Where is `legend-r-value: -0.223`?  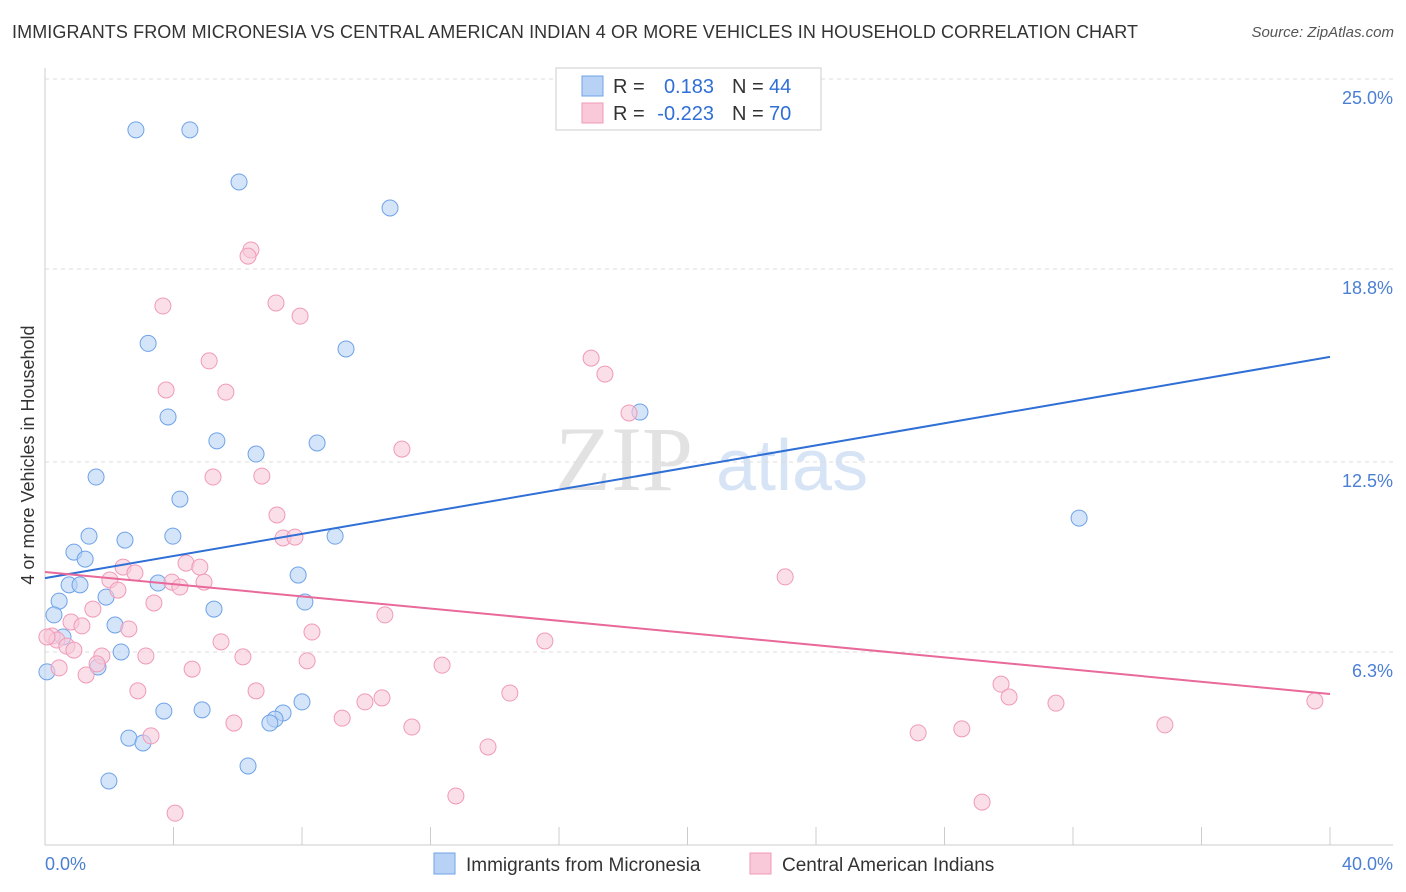
legend-r-value: -0.223 is located at coordinates (685, 114).